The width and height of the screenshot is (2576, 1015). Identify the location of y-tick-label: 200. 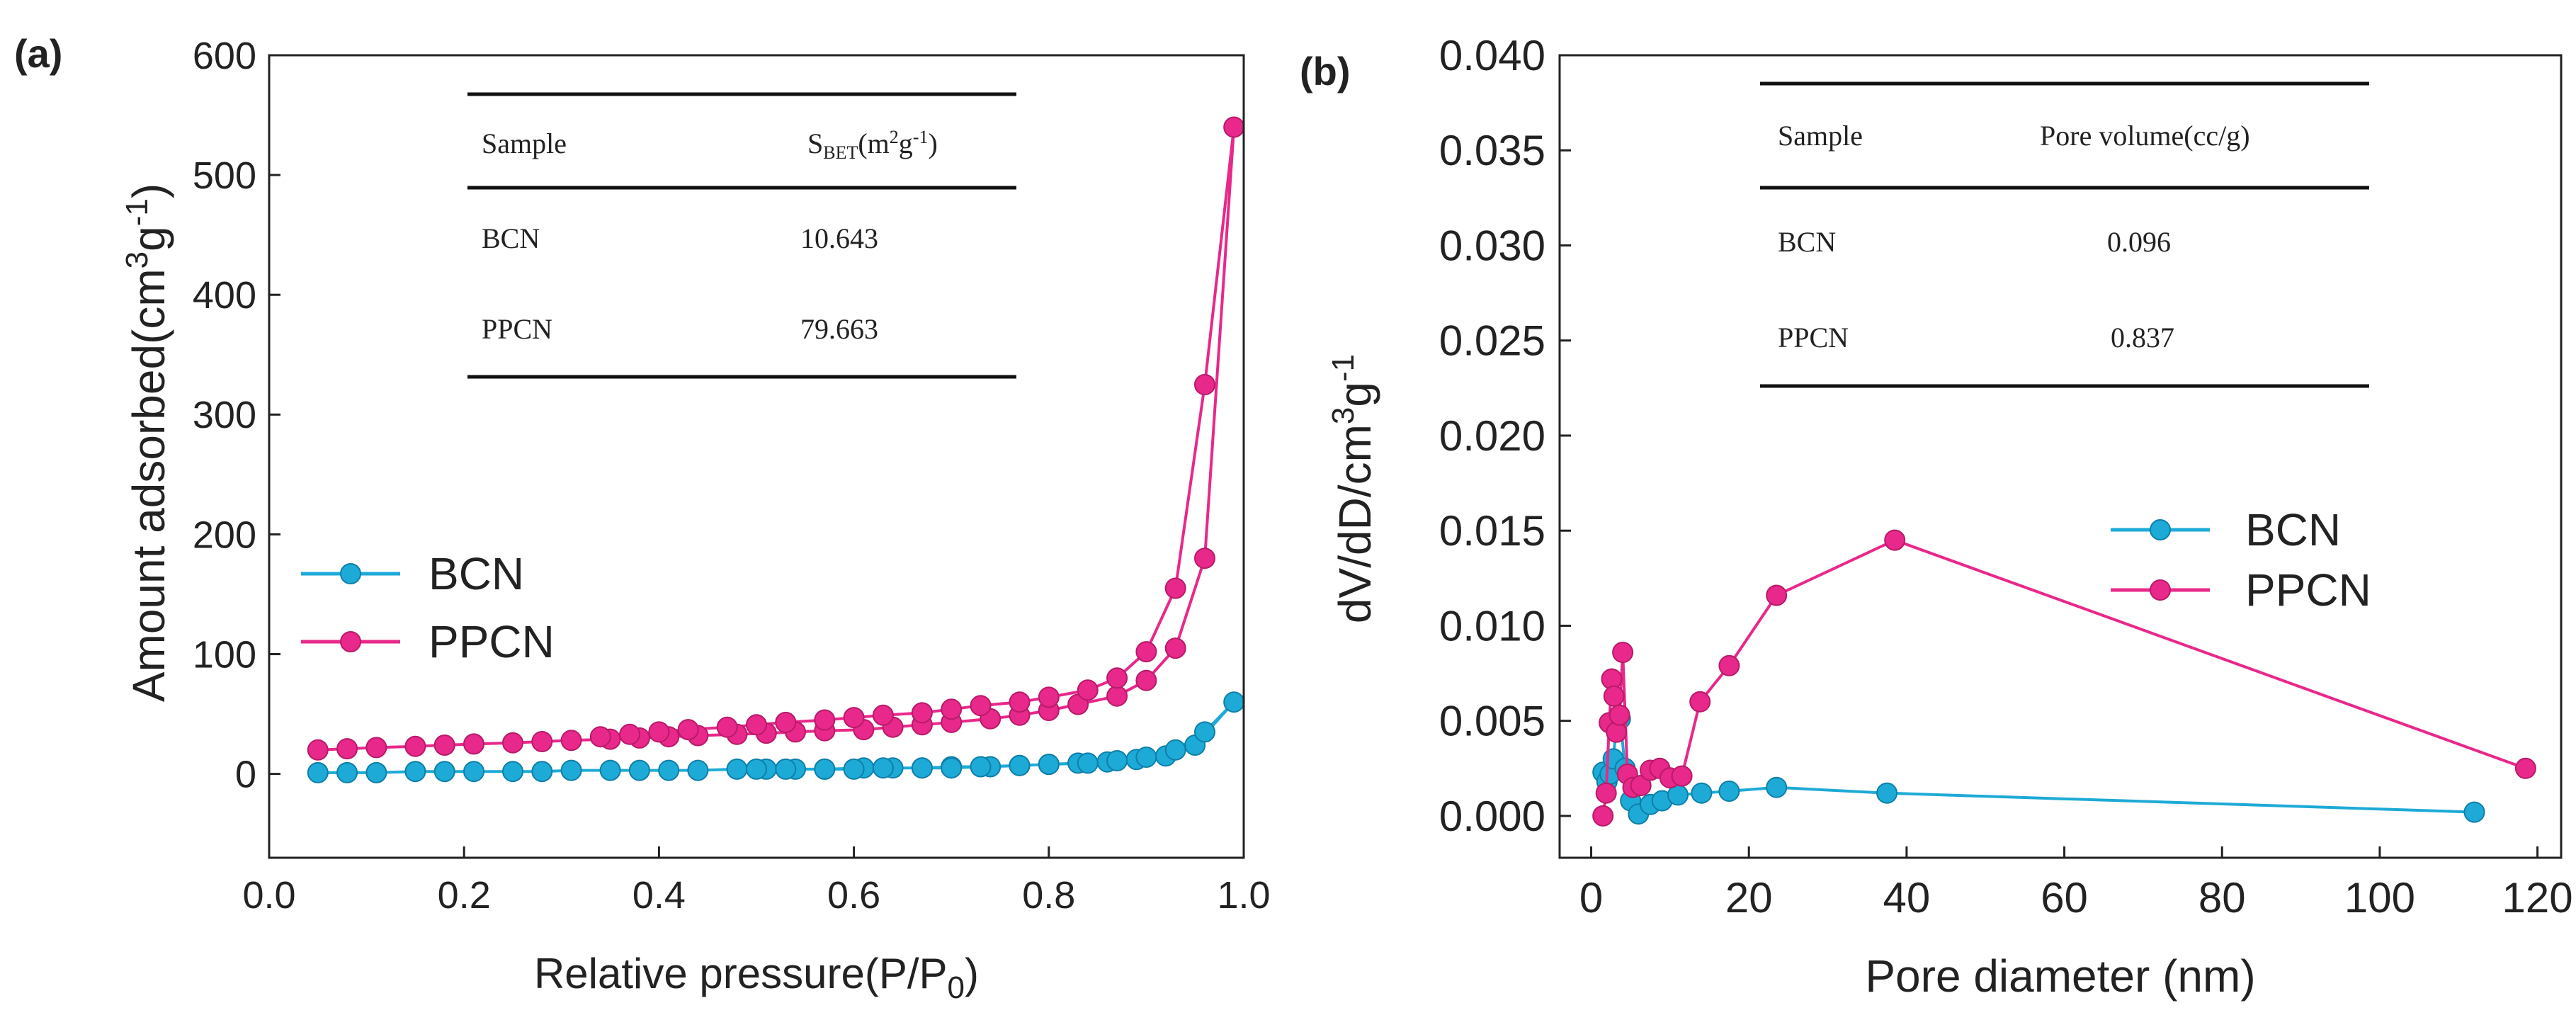
(224, 535).